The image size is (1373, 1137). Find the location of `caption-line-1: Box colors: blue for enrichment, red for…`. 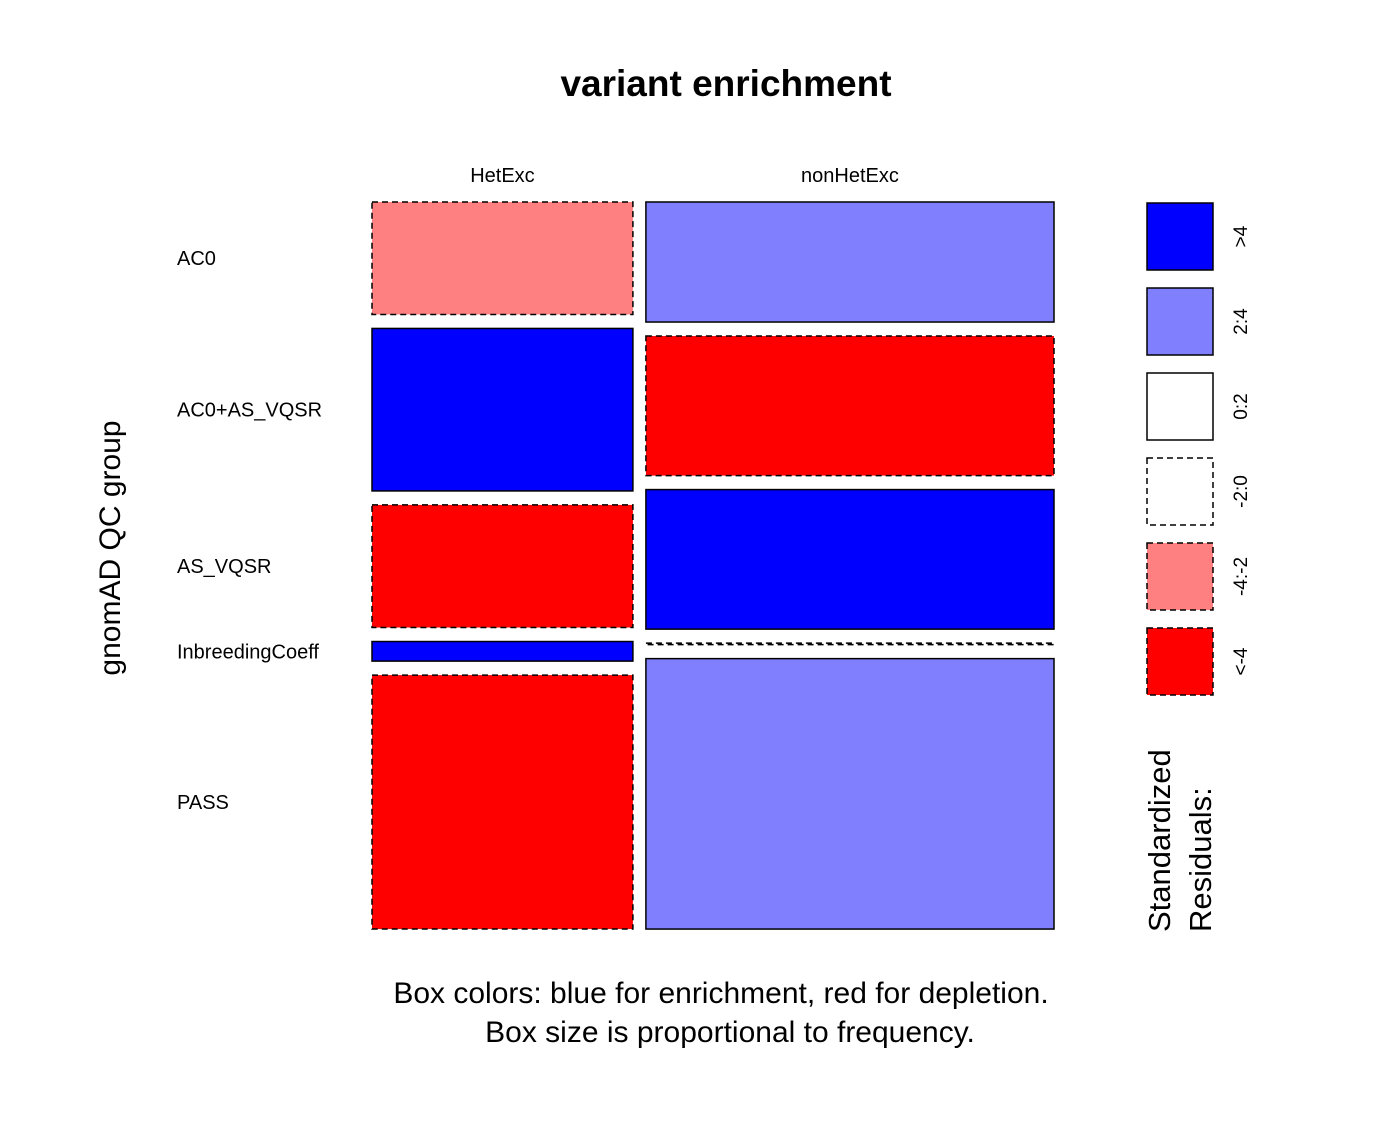

caption-line-1: Box colors: blue for enrichment, red for… is located at coordinates (720, 993).